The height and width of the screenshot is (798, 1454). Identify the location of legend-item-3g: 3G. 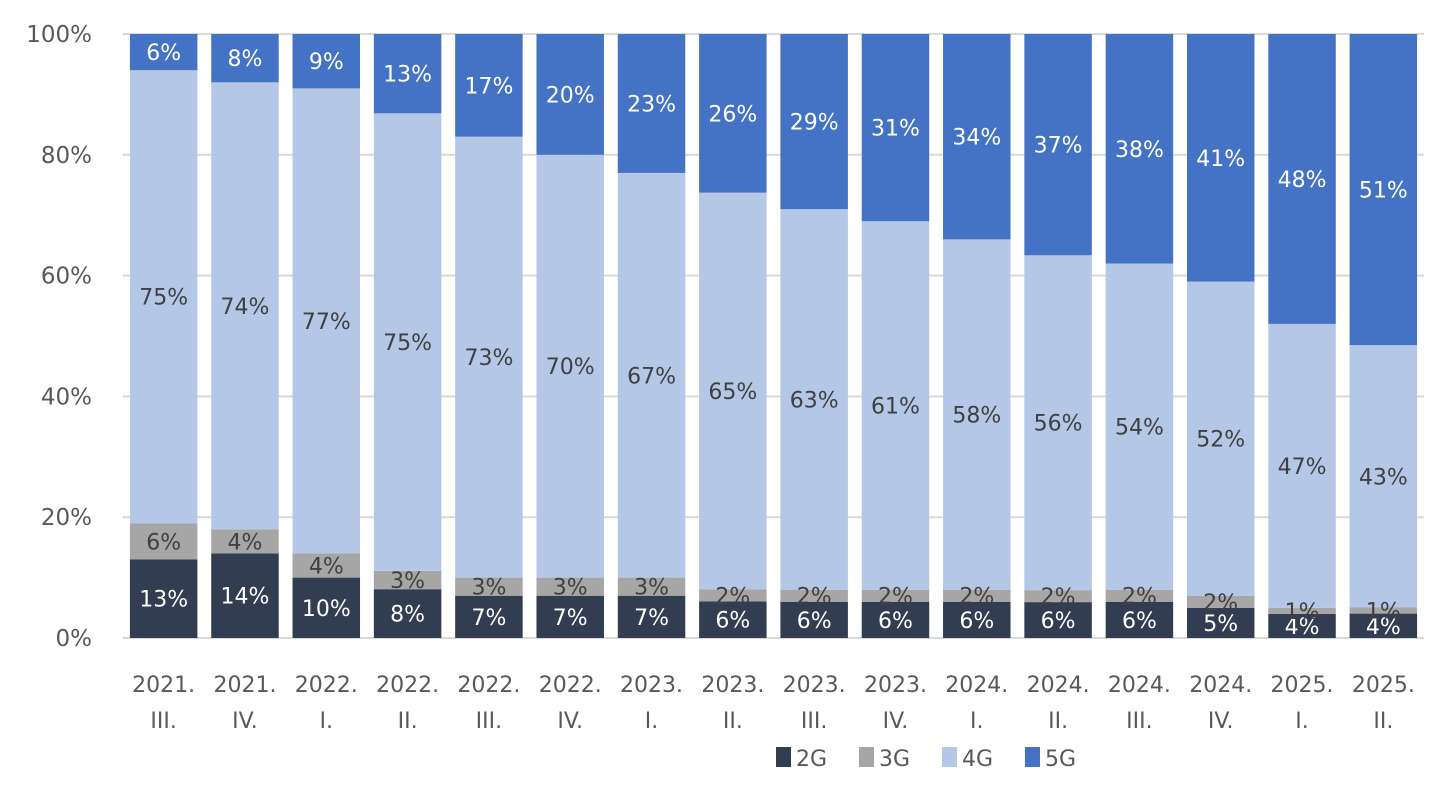
(884, 759).